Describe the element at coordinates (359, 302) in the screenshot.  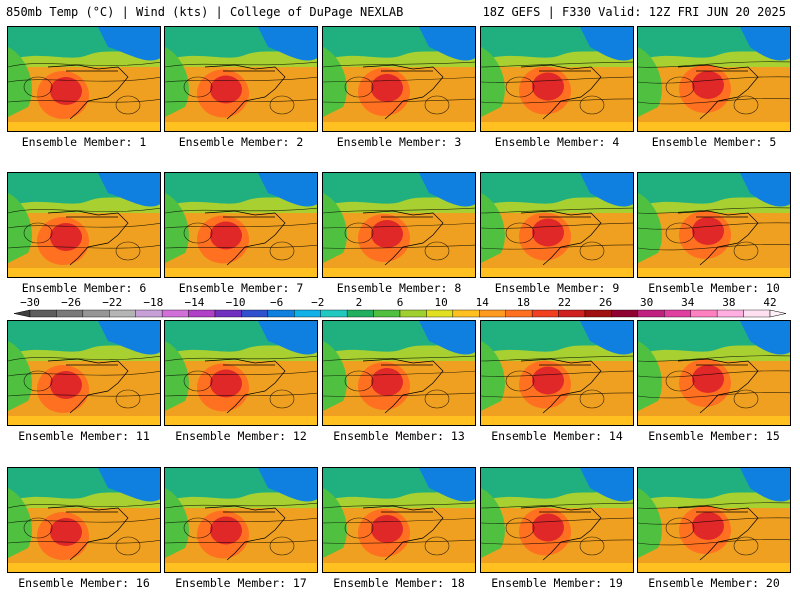
I see `colorbar-tick-label: 2` at that location.